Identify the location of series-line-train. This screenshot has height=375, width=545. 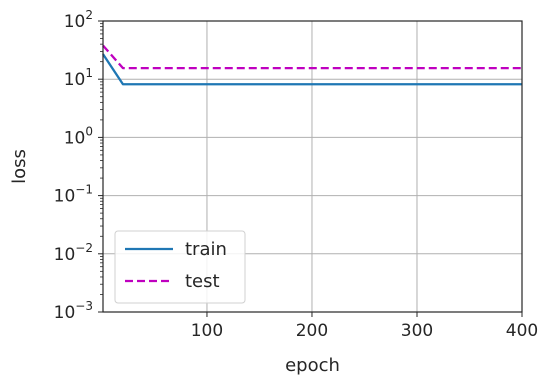
(312, 69).